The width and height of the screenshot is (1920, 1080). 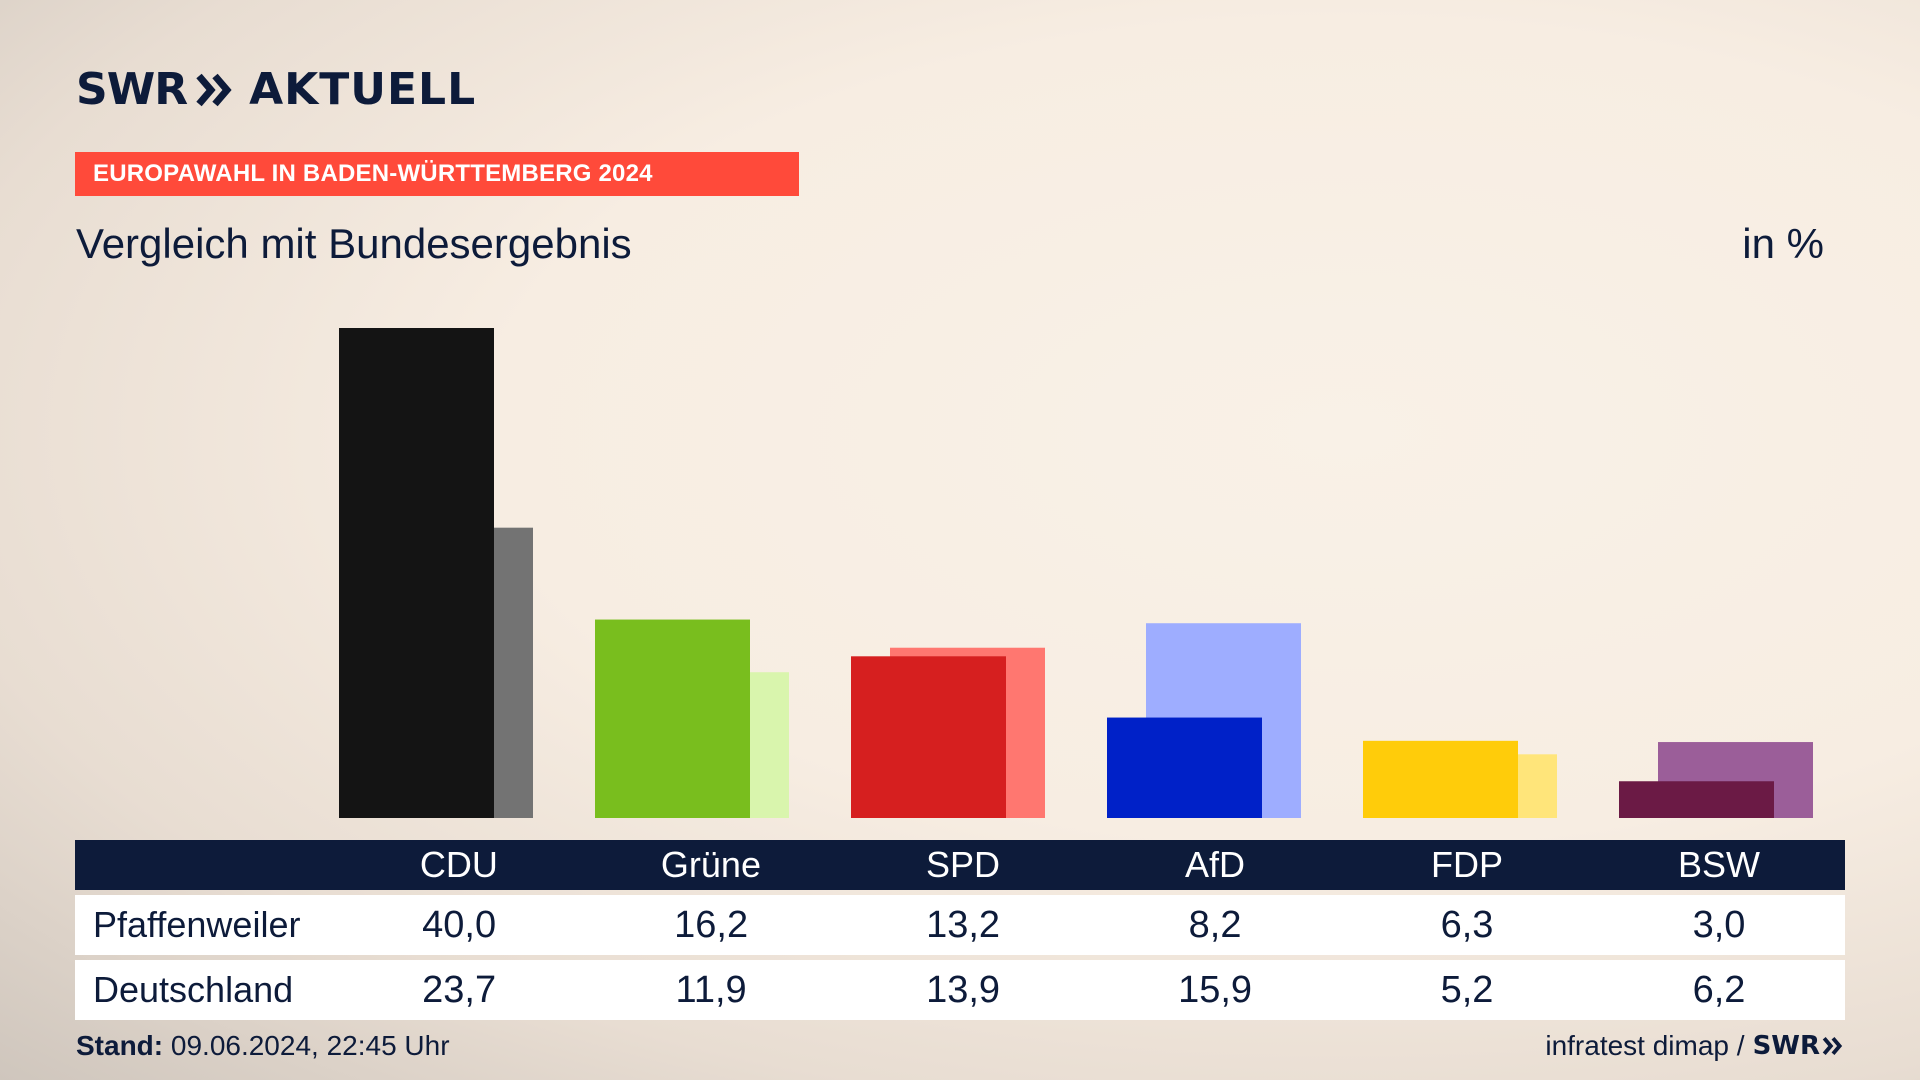 What do you see at coordinates (1215, 990) in the screenshot?
I see `table-cell: 15,9` at bounding box center [1215, 990].